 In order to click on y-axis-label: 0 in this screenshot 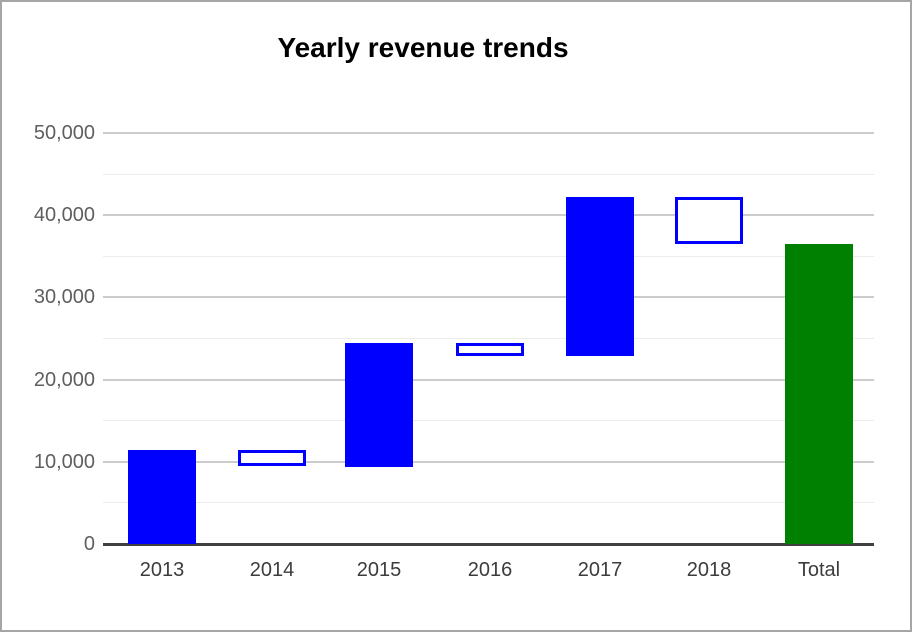, I will do `click(89, 544)`.